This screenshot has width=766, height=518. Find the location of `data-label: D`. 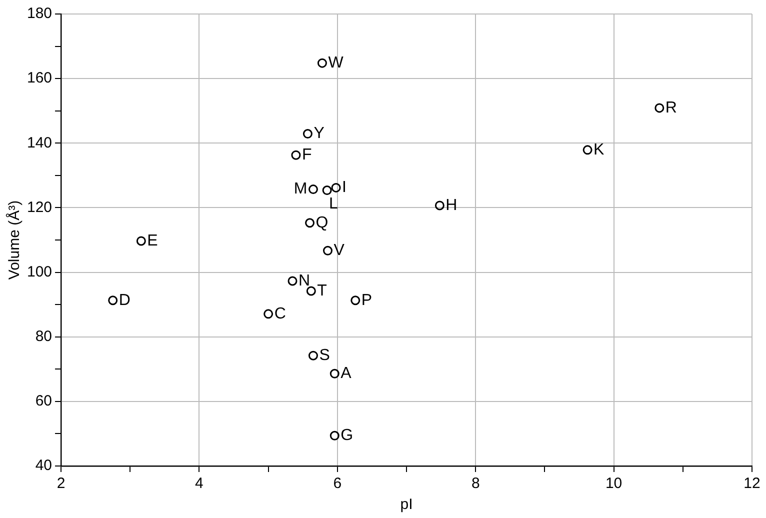

data-label: D is located at coordinates (124, 300).